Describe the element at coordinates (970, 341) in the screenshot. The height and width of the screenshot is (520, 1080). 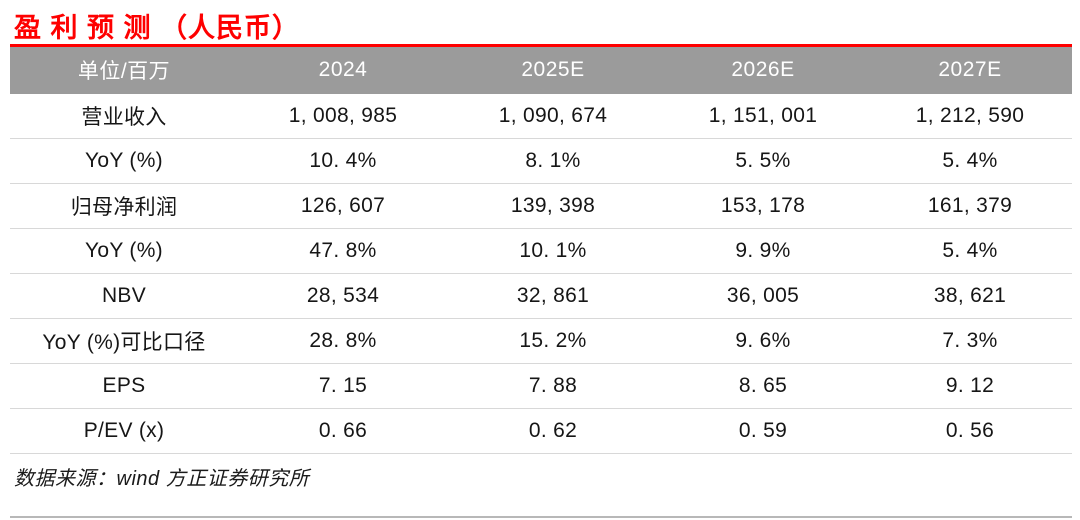
I see `value-cell: 7. 3%` at that location.